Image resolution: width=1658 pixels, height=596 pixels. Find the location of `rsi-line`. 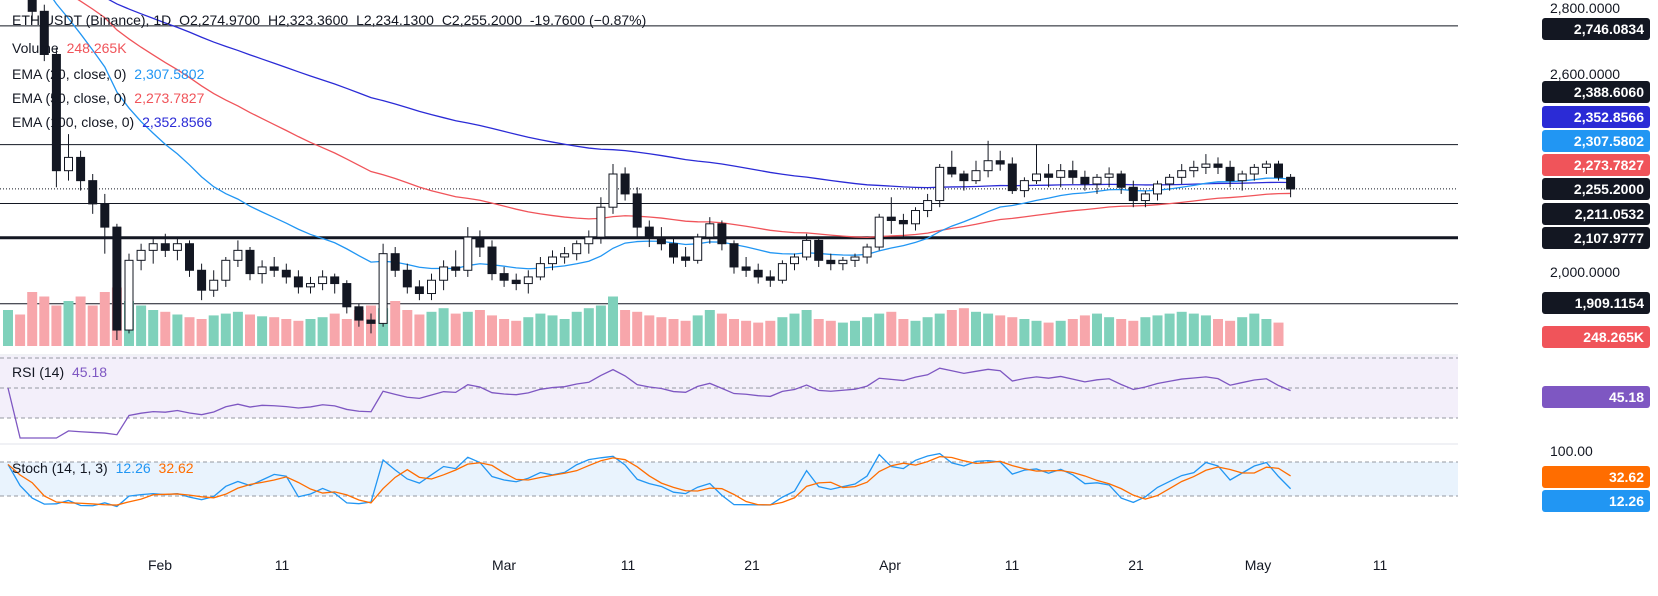

rsi-line is located at coordinates (649, 403).